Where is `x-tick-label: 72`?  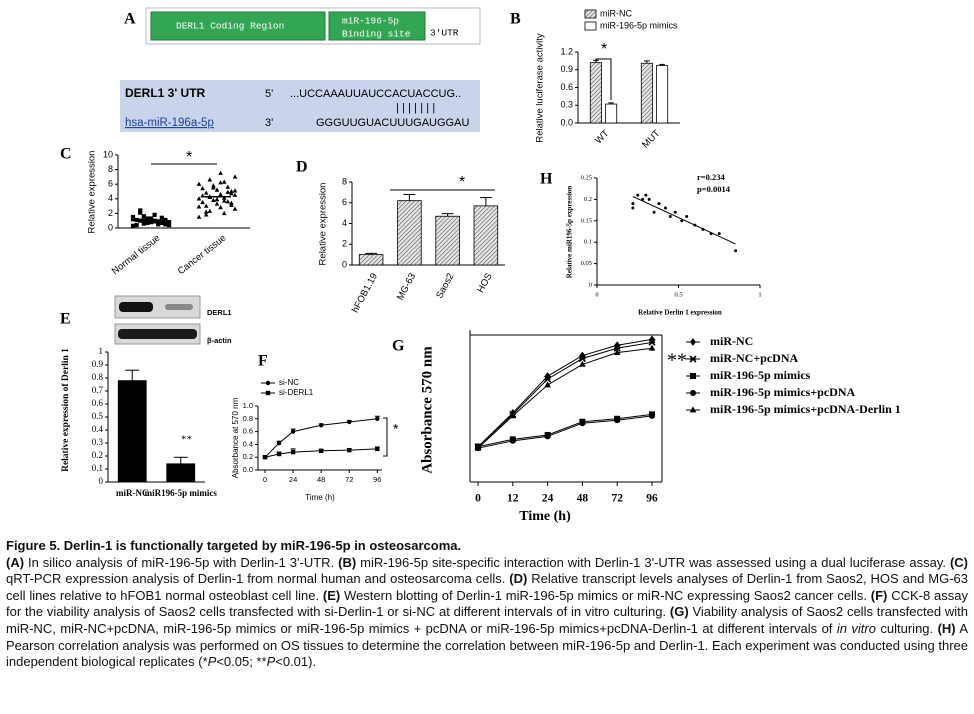
x-tick-label: 72 is located at coordinates (617, 499).